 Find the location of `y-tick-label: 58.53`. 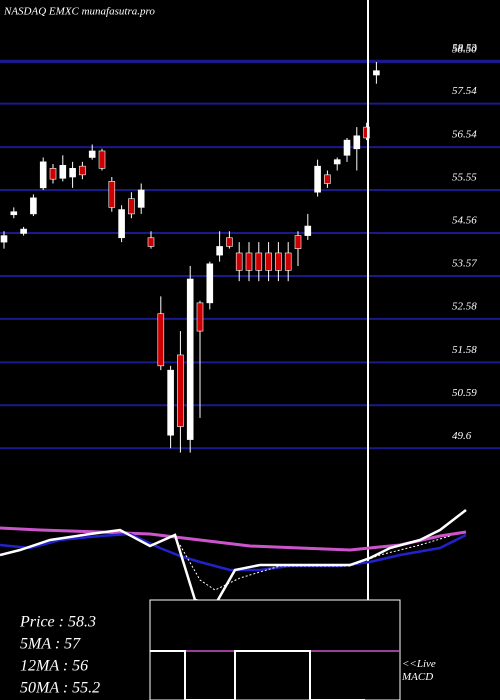

y-tick-label: 58.53 is located at coordinates (464, 48).